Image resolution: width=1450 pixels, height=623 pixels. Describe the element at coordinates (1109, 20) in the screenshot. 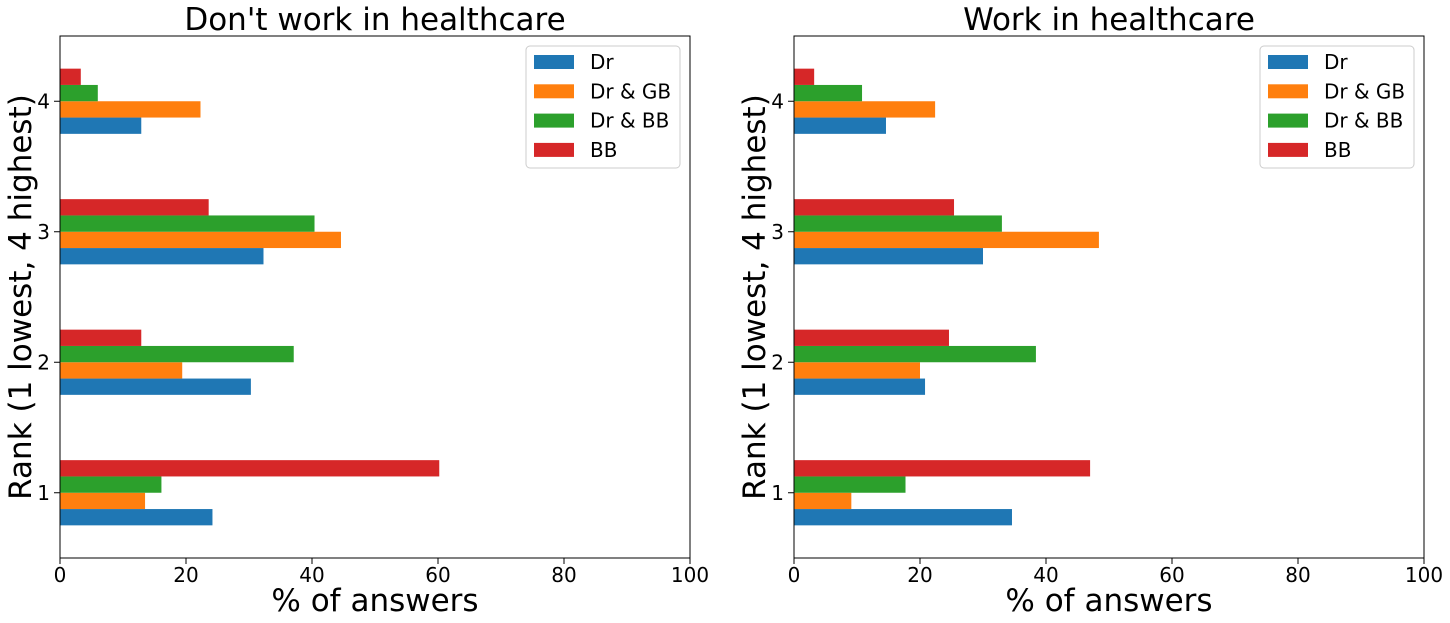

I see `chart-title: Work in healthcare` at that location.